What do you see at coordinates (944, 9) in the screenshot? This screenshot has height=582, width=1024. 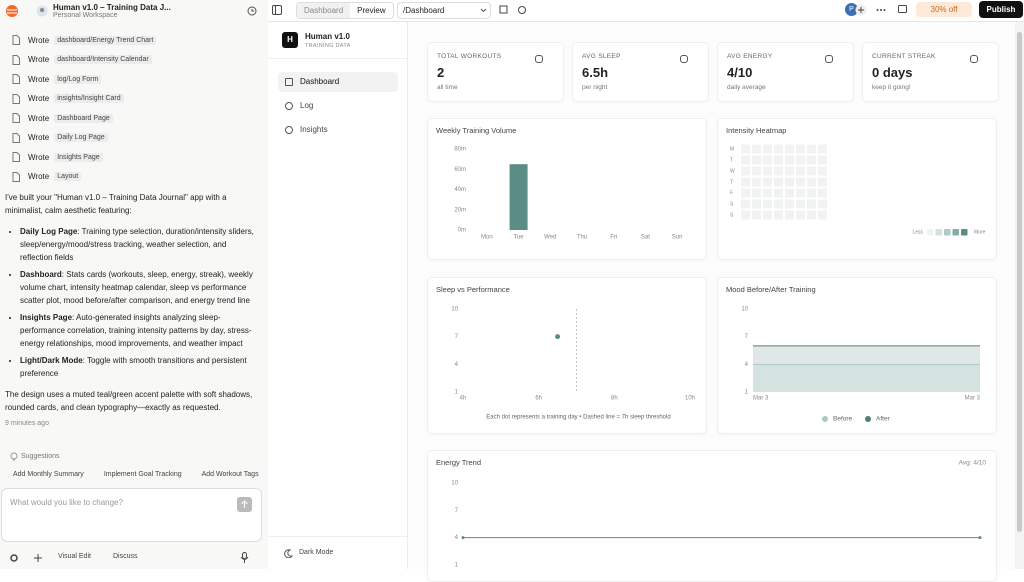 I see `promo-badge: 30% off` at bounding box center [944, 9].